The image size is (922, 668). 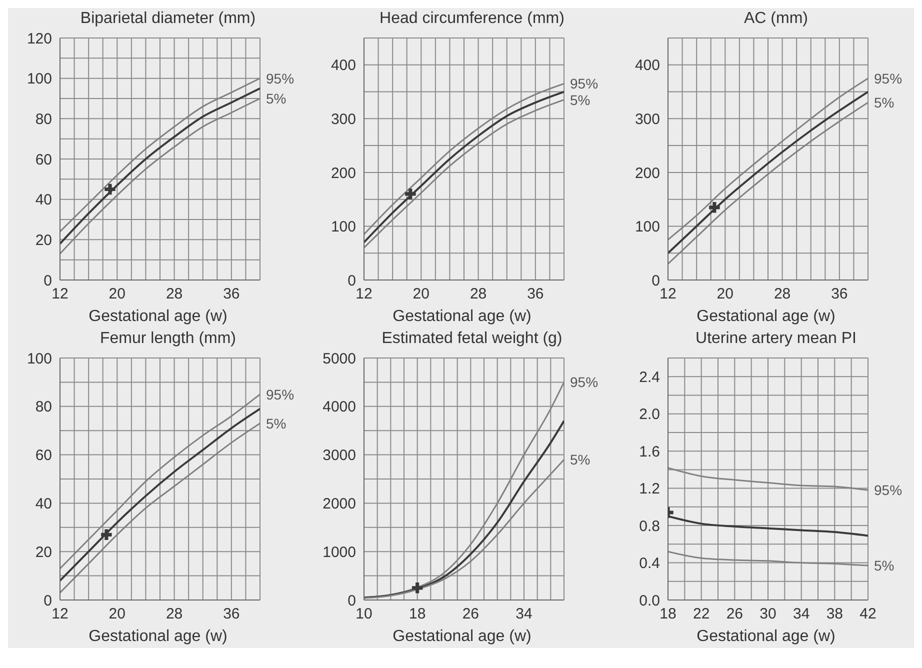 I want to click on x-tick-label: 30, so click(x=768, y=614).